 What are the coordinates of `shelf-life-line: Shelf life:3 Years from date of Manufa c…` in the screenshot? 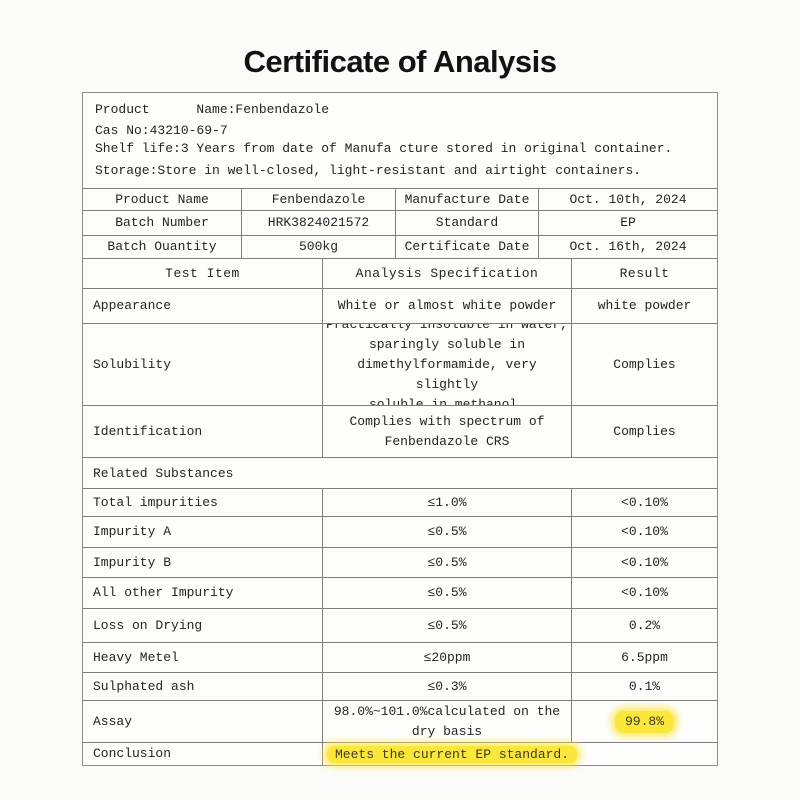 It's located at (384, 148).